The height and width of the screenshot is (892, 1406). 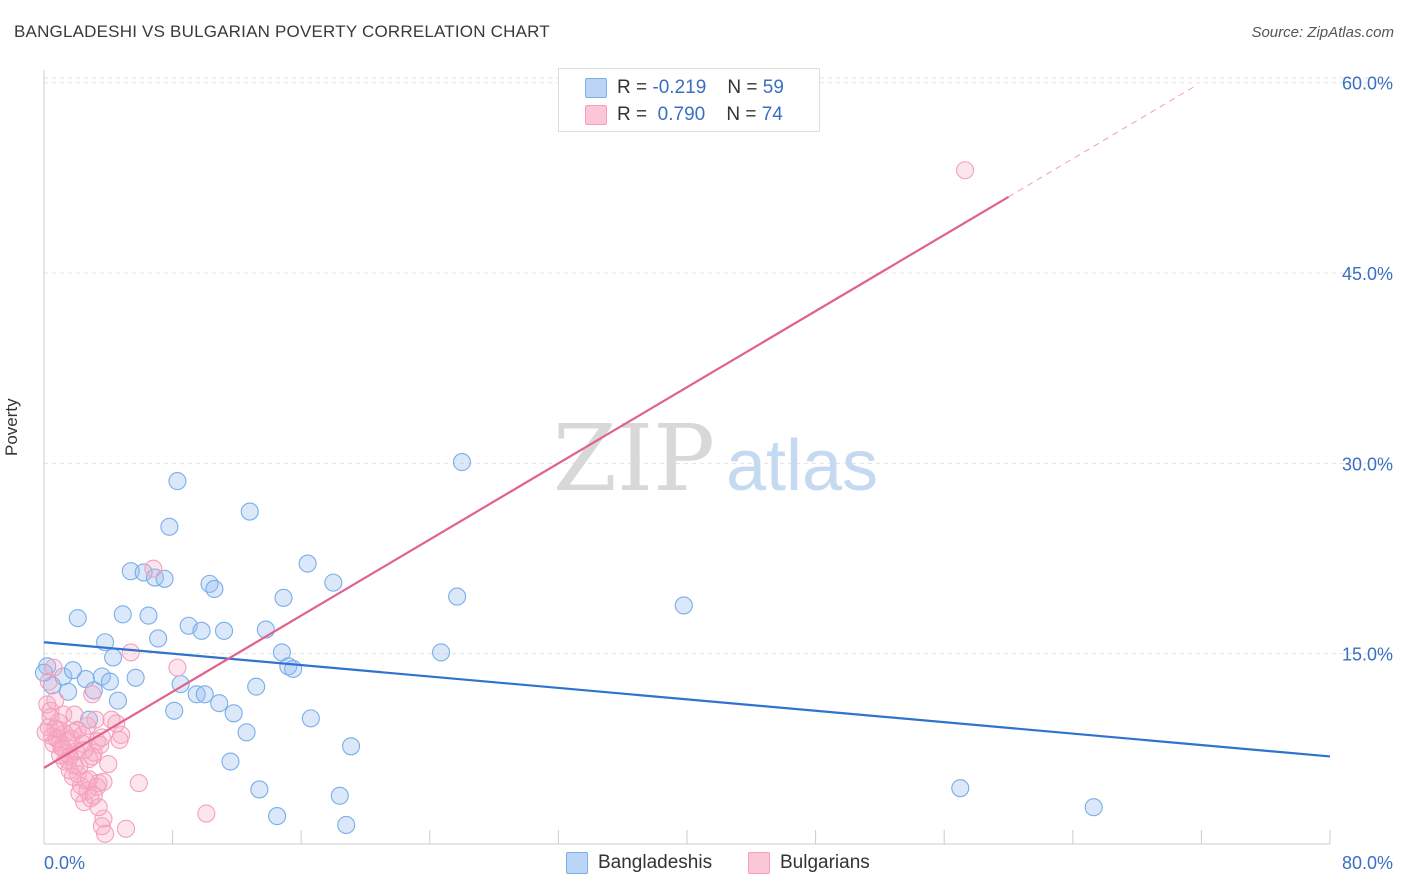 I want to click on watermark-zip: ZIP, so click(x=634, y=458).